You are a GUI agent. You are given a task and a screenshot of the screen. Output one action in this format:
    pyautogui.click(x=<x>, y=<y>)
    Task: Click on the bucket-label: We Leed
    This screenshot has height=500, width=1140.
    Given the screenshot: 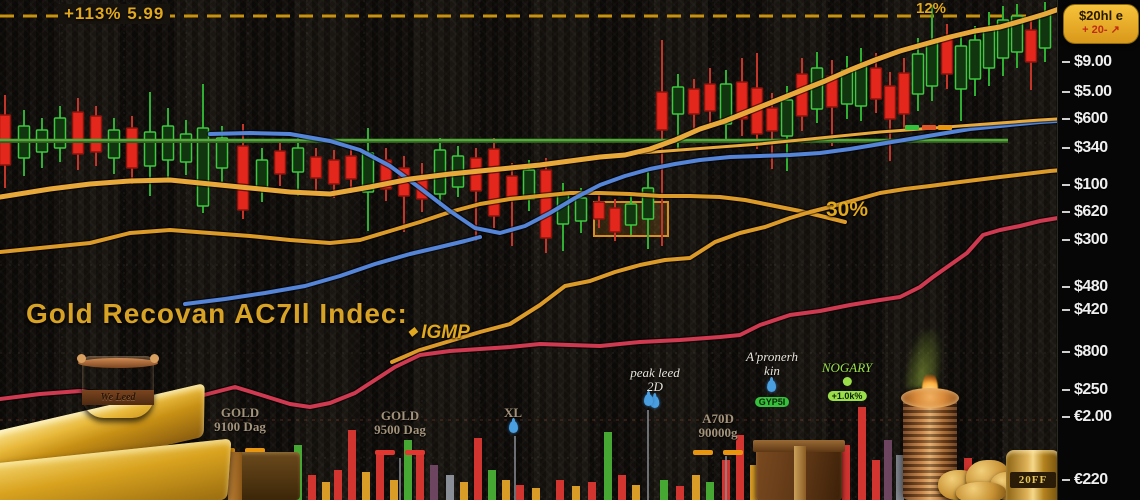 What is the action you would take?
    pyautogui.click(x=118, y=397)
    